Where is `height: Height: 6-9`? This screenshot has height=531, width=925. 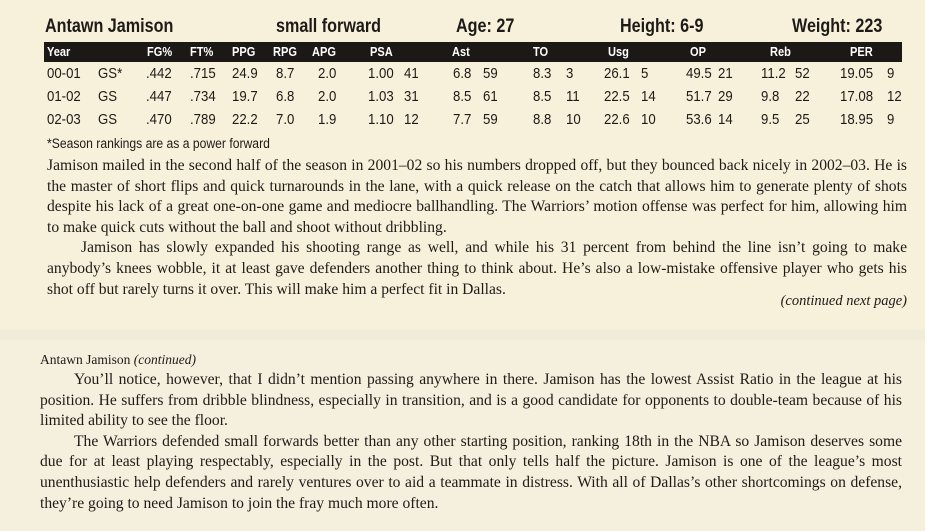 height: Height: 6-9 is located at coordinates (662, 26).